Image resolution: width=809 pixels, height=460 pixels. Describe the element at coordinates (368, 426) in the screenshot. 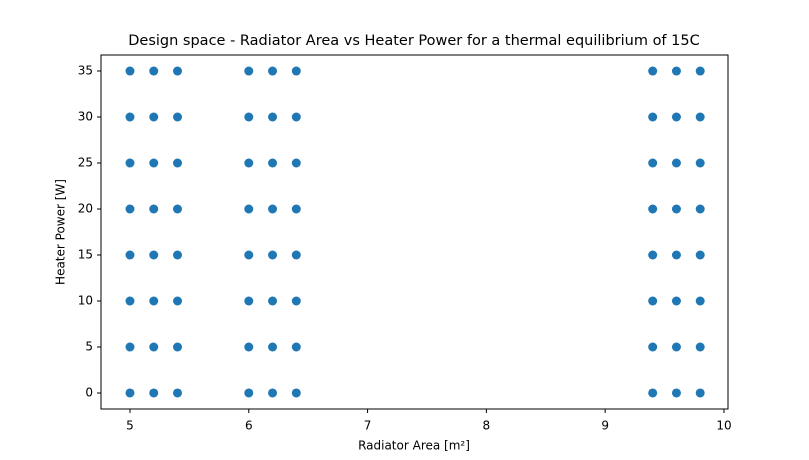

I see `x-tick-label: 7` at that location.